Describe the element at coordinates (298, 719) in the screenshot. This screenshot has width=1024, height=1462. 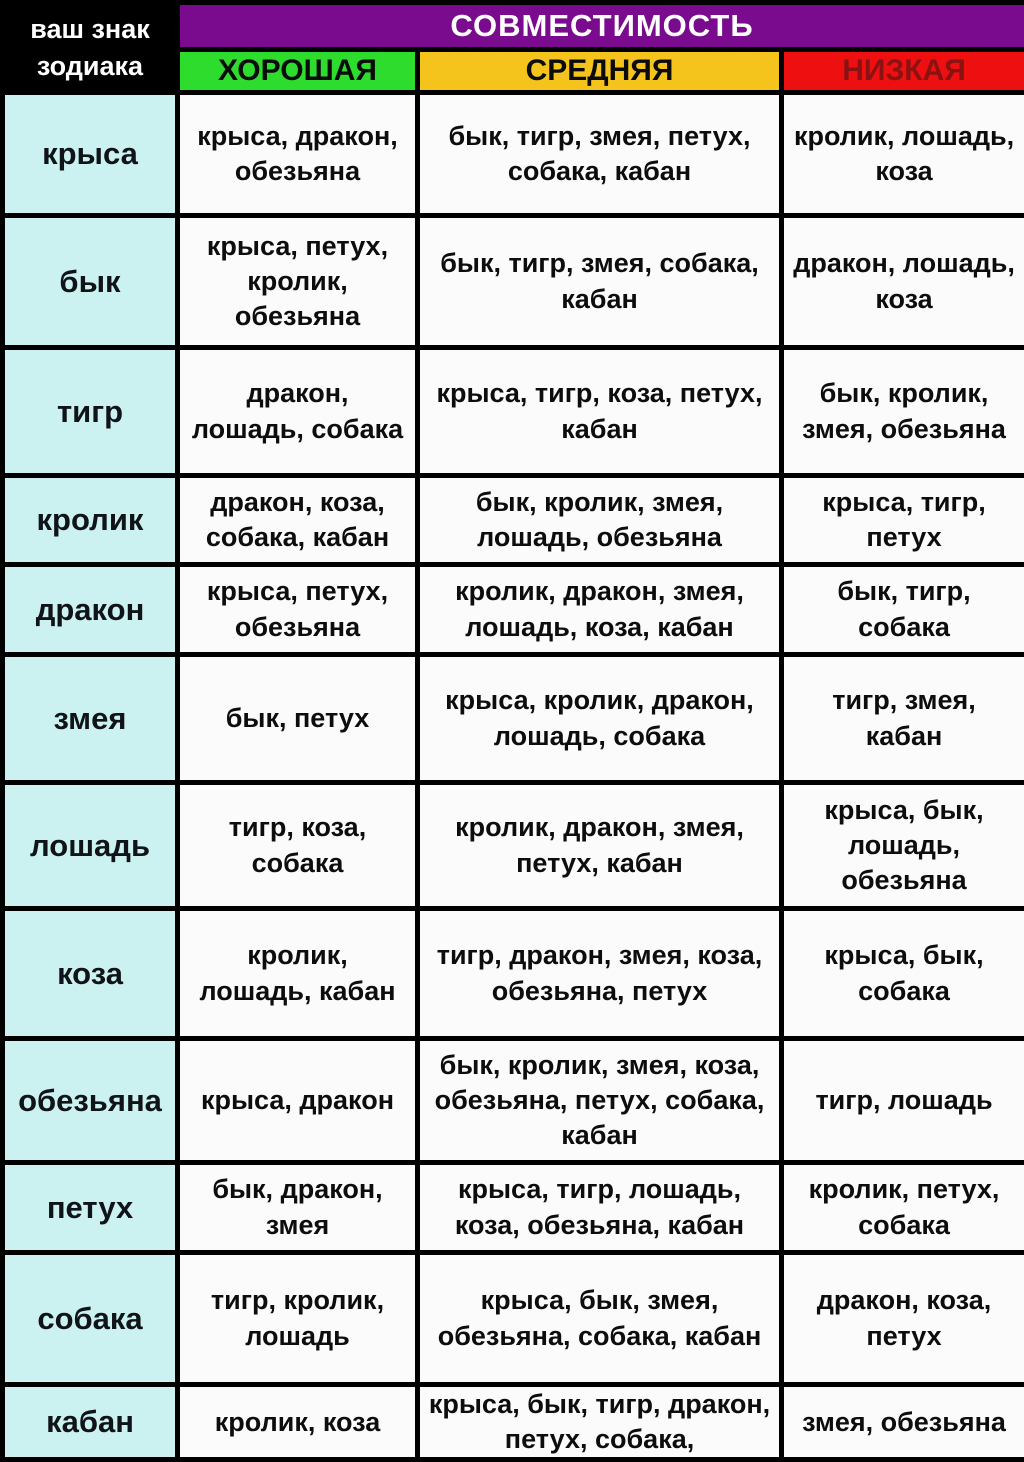
I see `good-compatibility-cell: бык, петух` at that location.